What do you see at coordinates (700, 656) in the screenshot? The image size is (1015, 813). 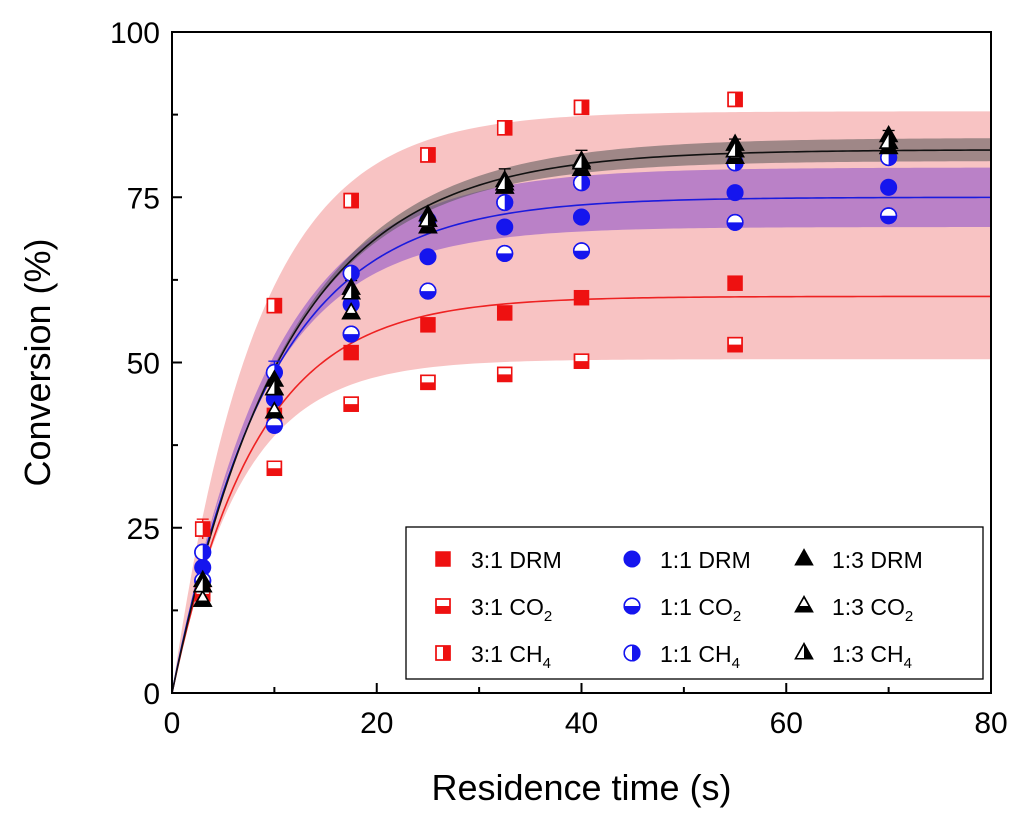 I see `legend-label: 1:1 CH4` at bounding box center [700, 656].